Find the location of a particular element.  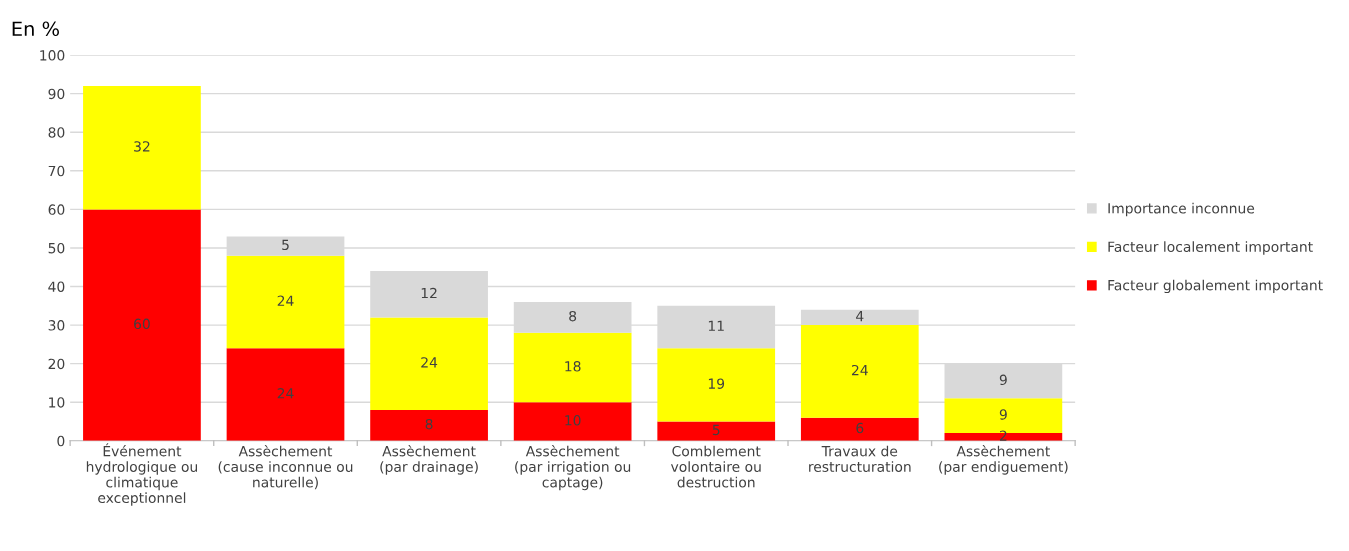

y-tick-label: 20 is located at coordinates (56, 364).